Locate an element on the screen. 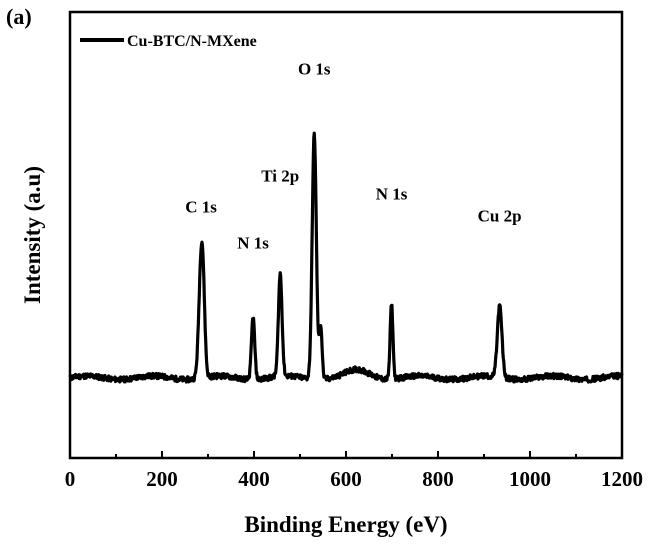  x-tick-label: 1000 is located at coordinates (530, 479).